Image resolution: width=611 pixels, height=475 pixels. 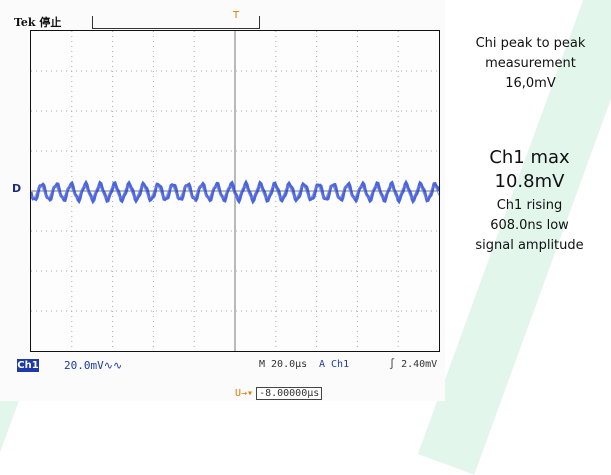 I want to click on waveform-trace-shadow, so click(x=235, y=192).